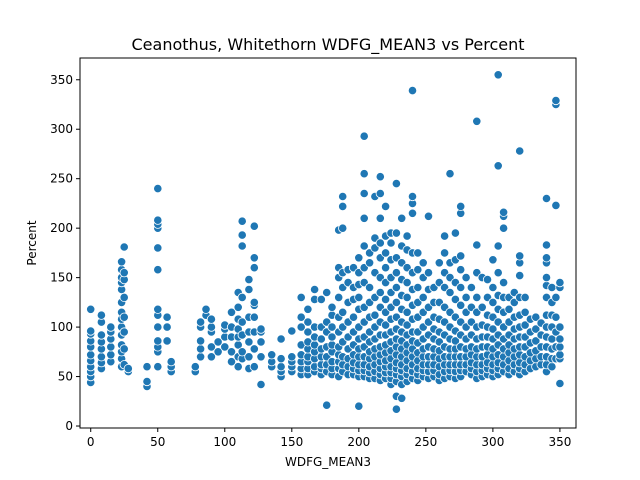  I want to click on x-tick-label: 200, so click(358, 442).